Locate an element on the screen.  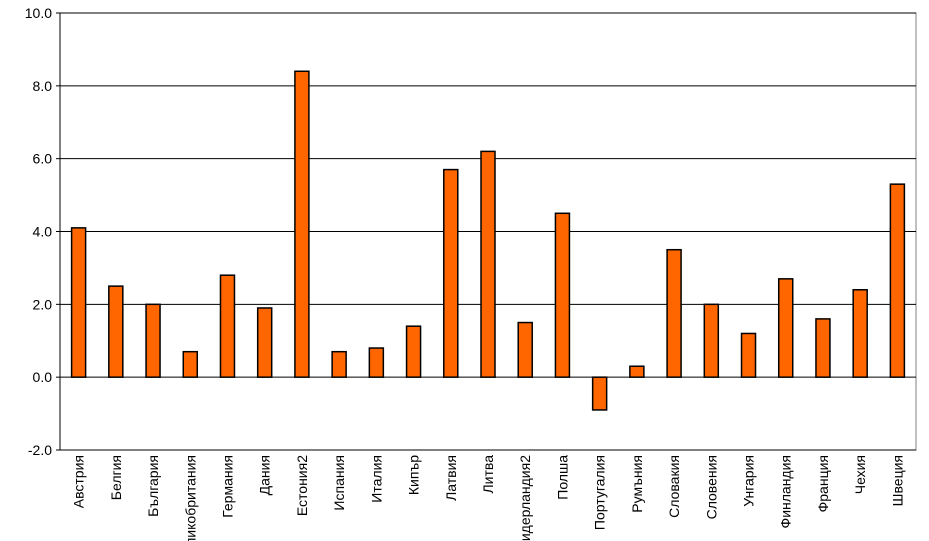
x-tick-label: Финландия is located at coordinates (786, 491).